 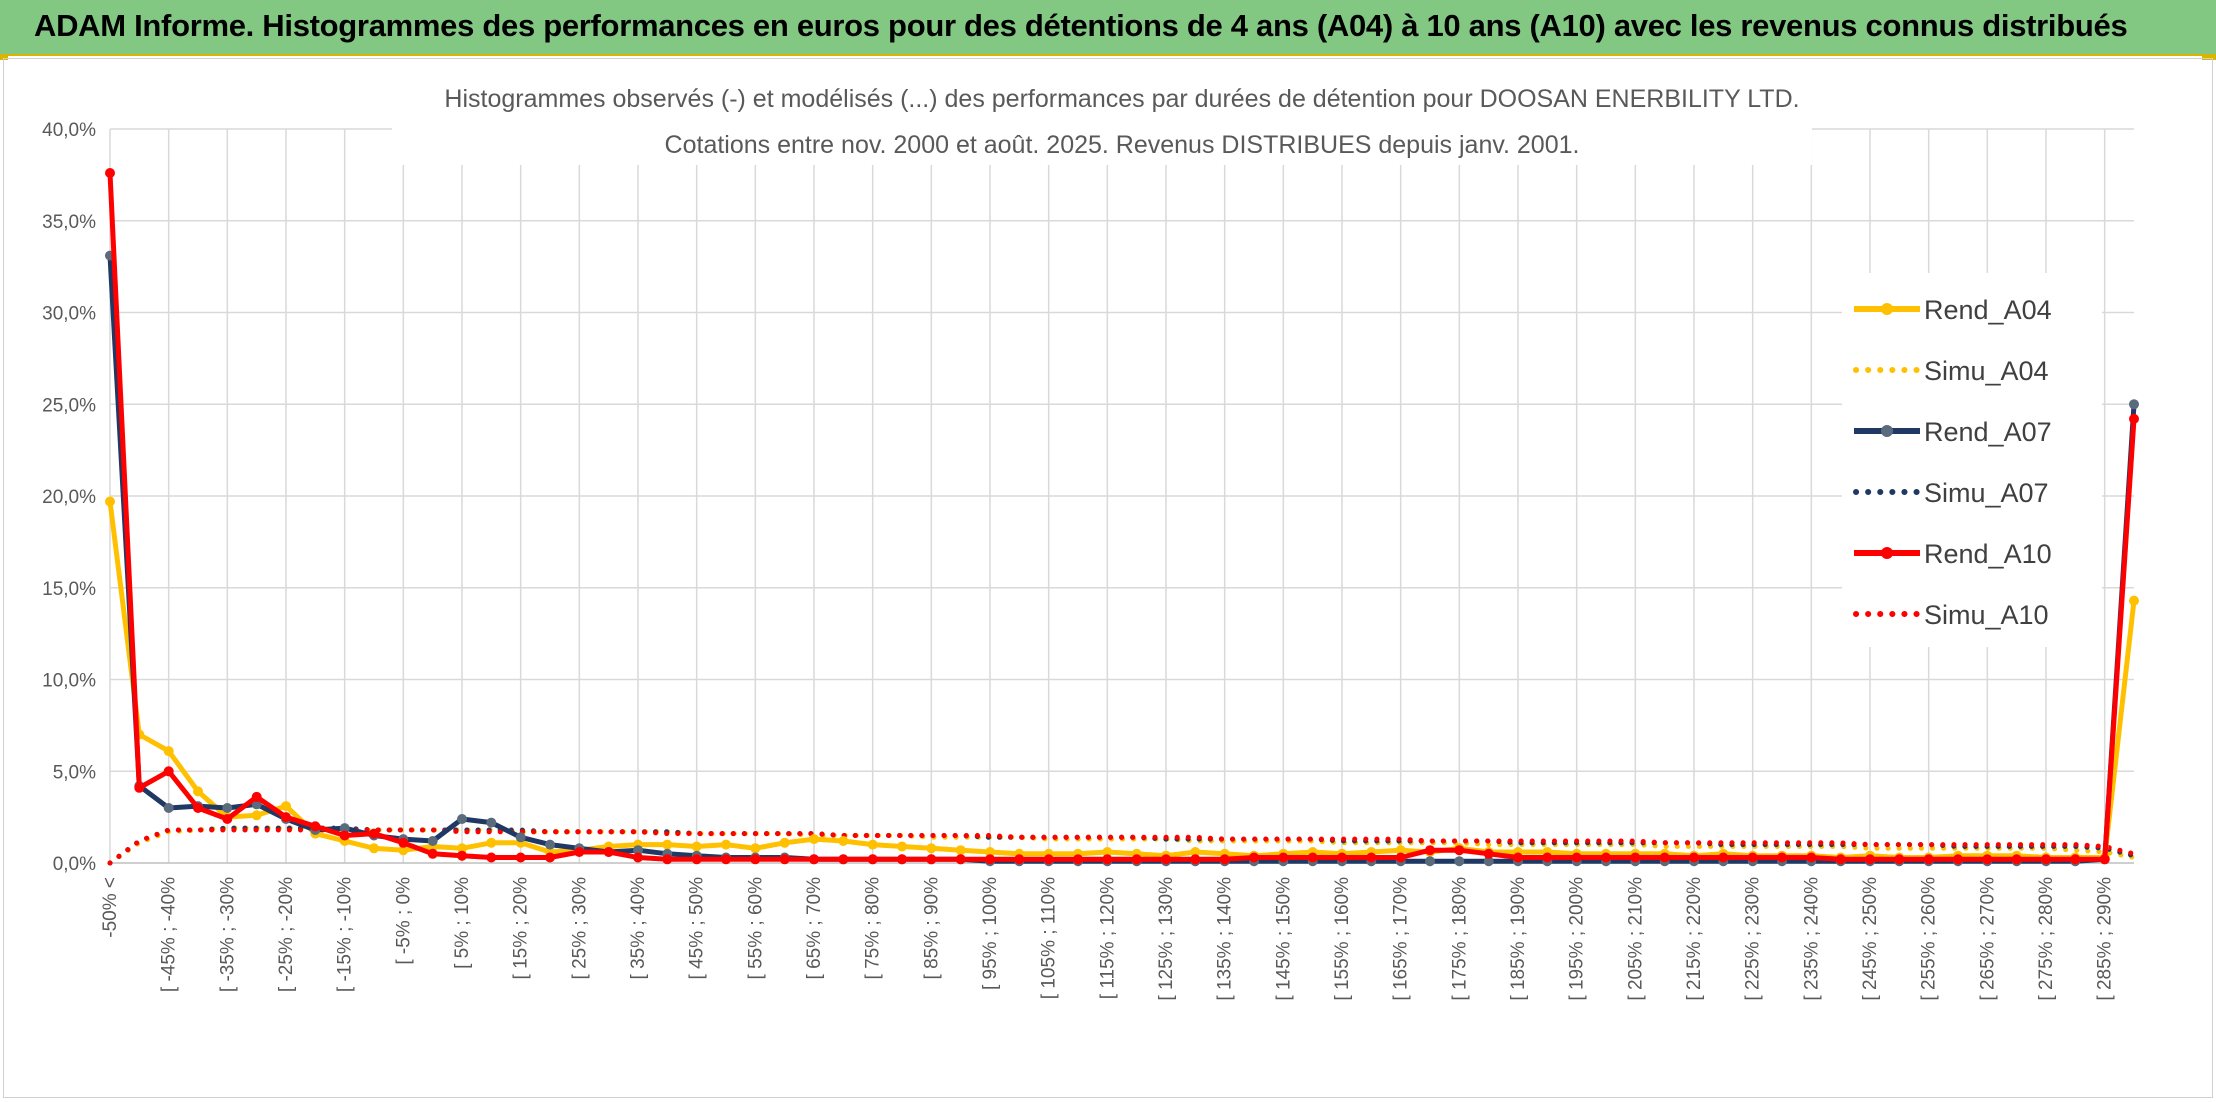 I want to click on chart-title-background, so click(x=1102, y=122).